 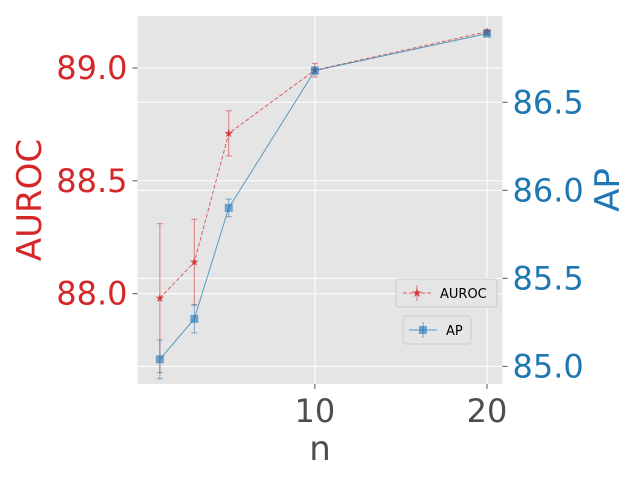 I want to click on legend-auroc: AUROC, so click(x=446, y=293).